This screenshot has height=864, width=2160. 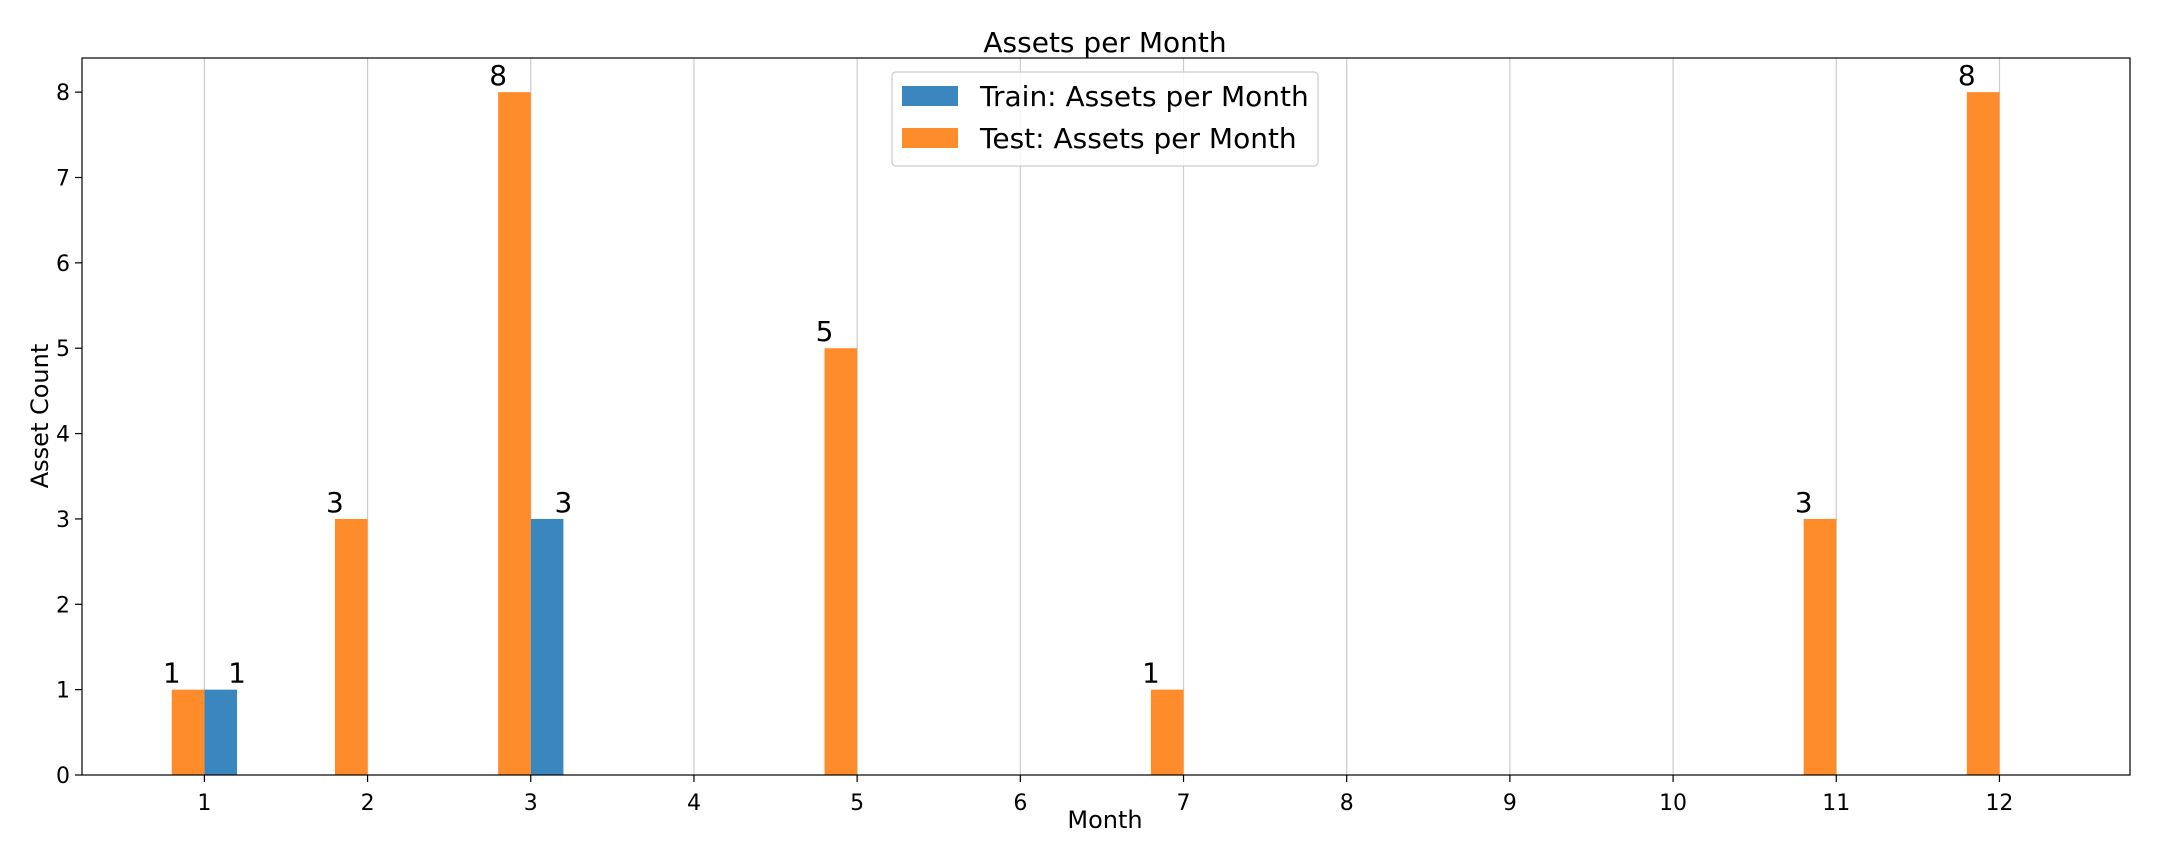 I want to click on y-tick-label: 6, so click(x=63, y=264).